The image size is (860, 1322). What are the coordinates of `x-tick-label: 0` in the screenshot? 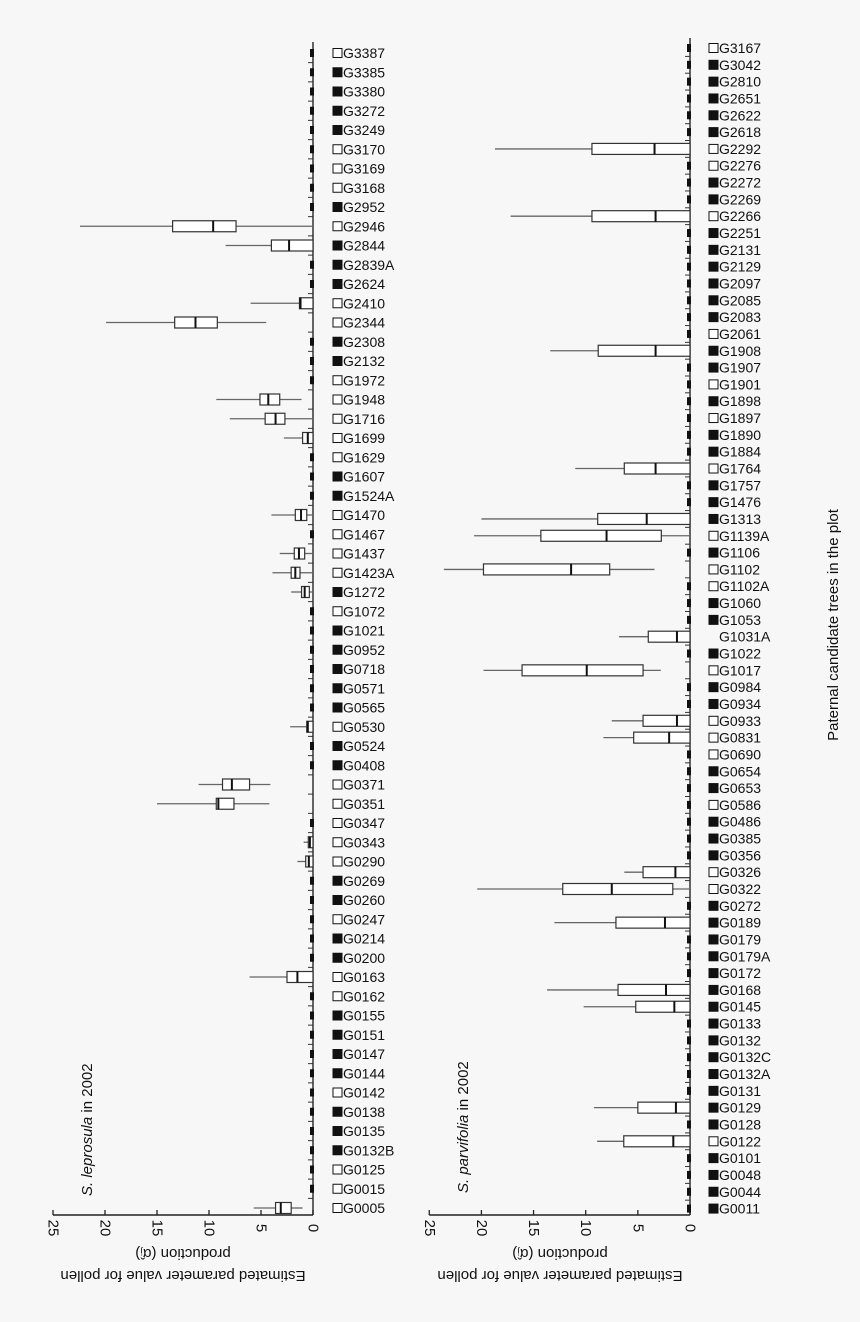 It's located at (313, 1228).